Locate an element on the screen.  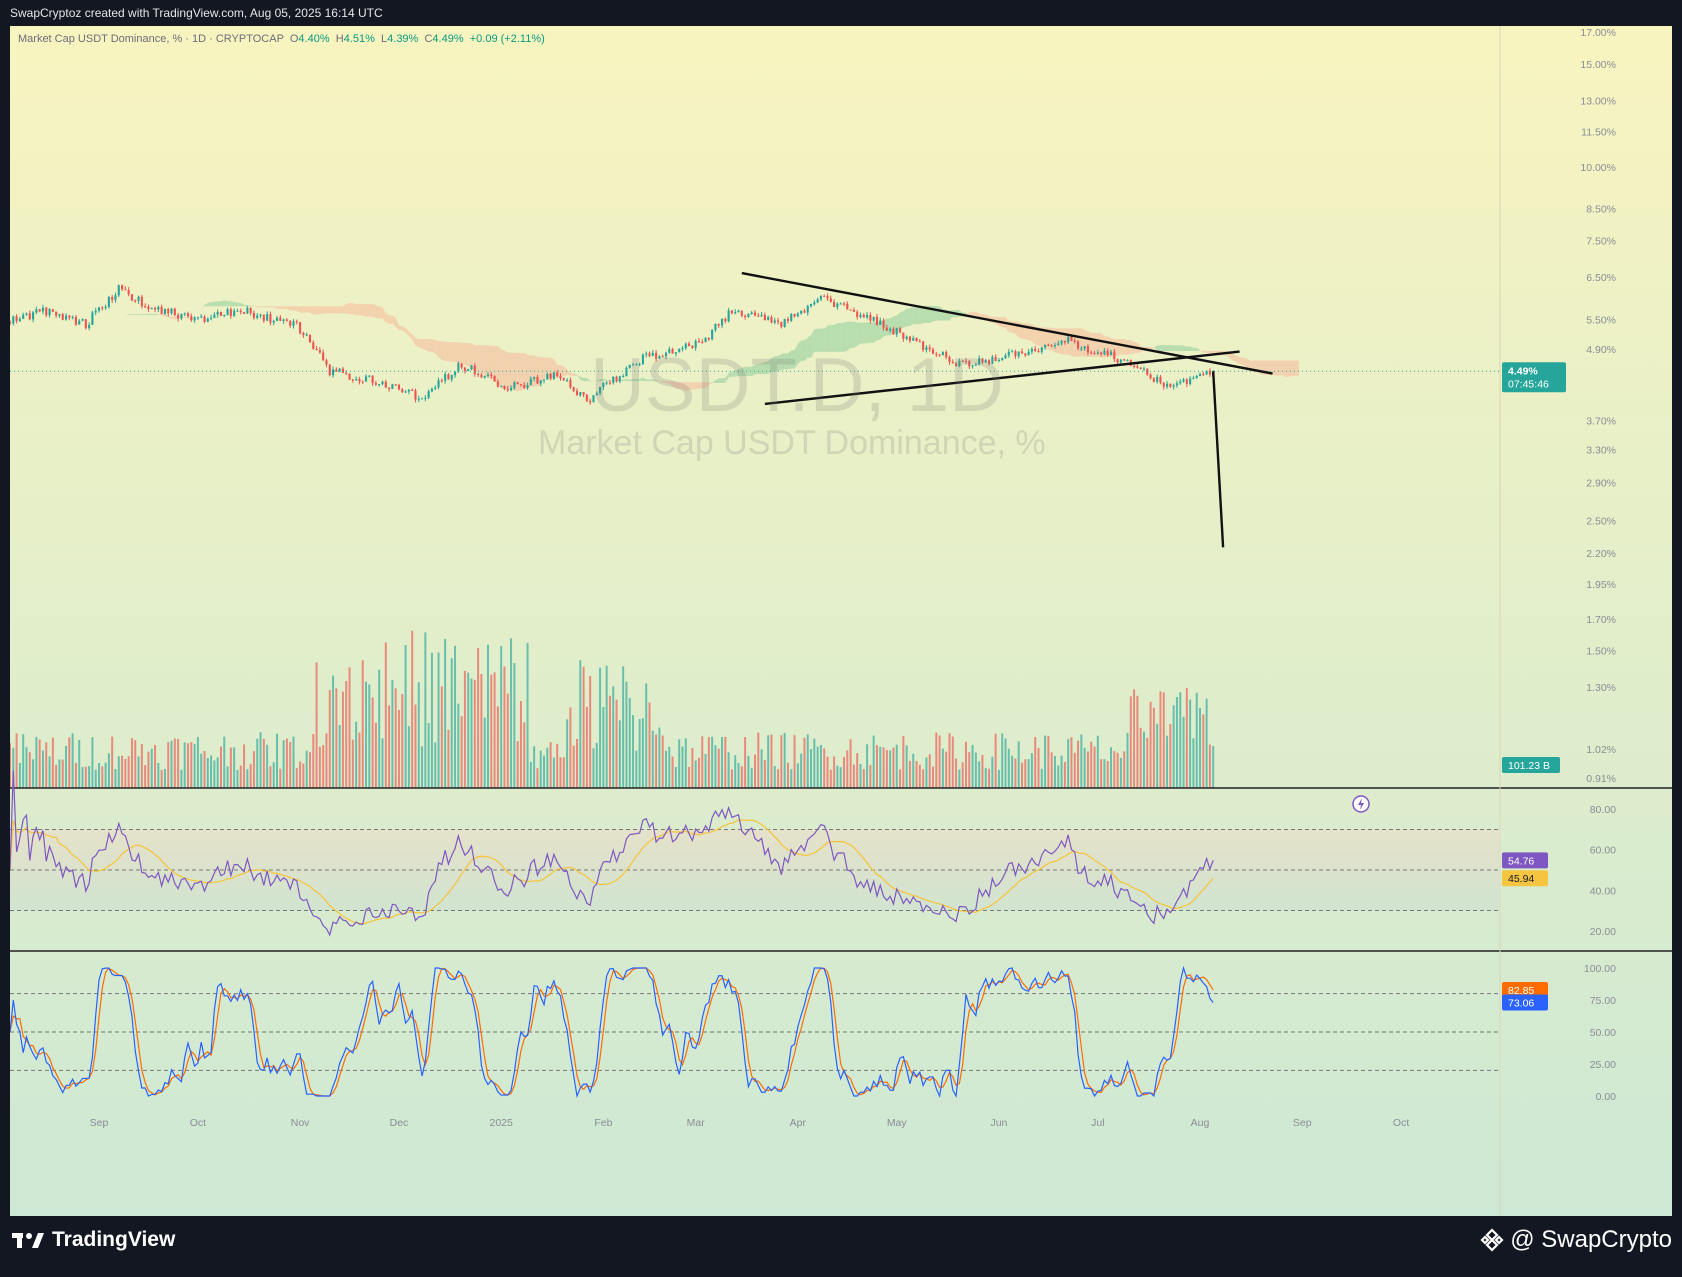
stoch-d-label: 82.85 is located at coordinates (1521, 991).